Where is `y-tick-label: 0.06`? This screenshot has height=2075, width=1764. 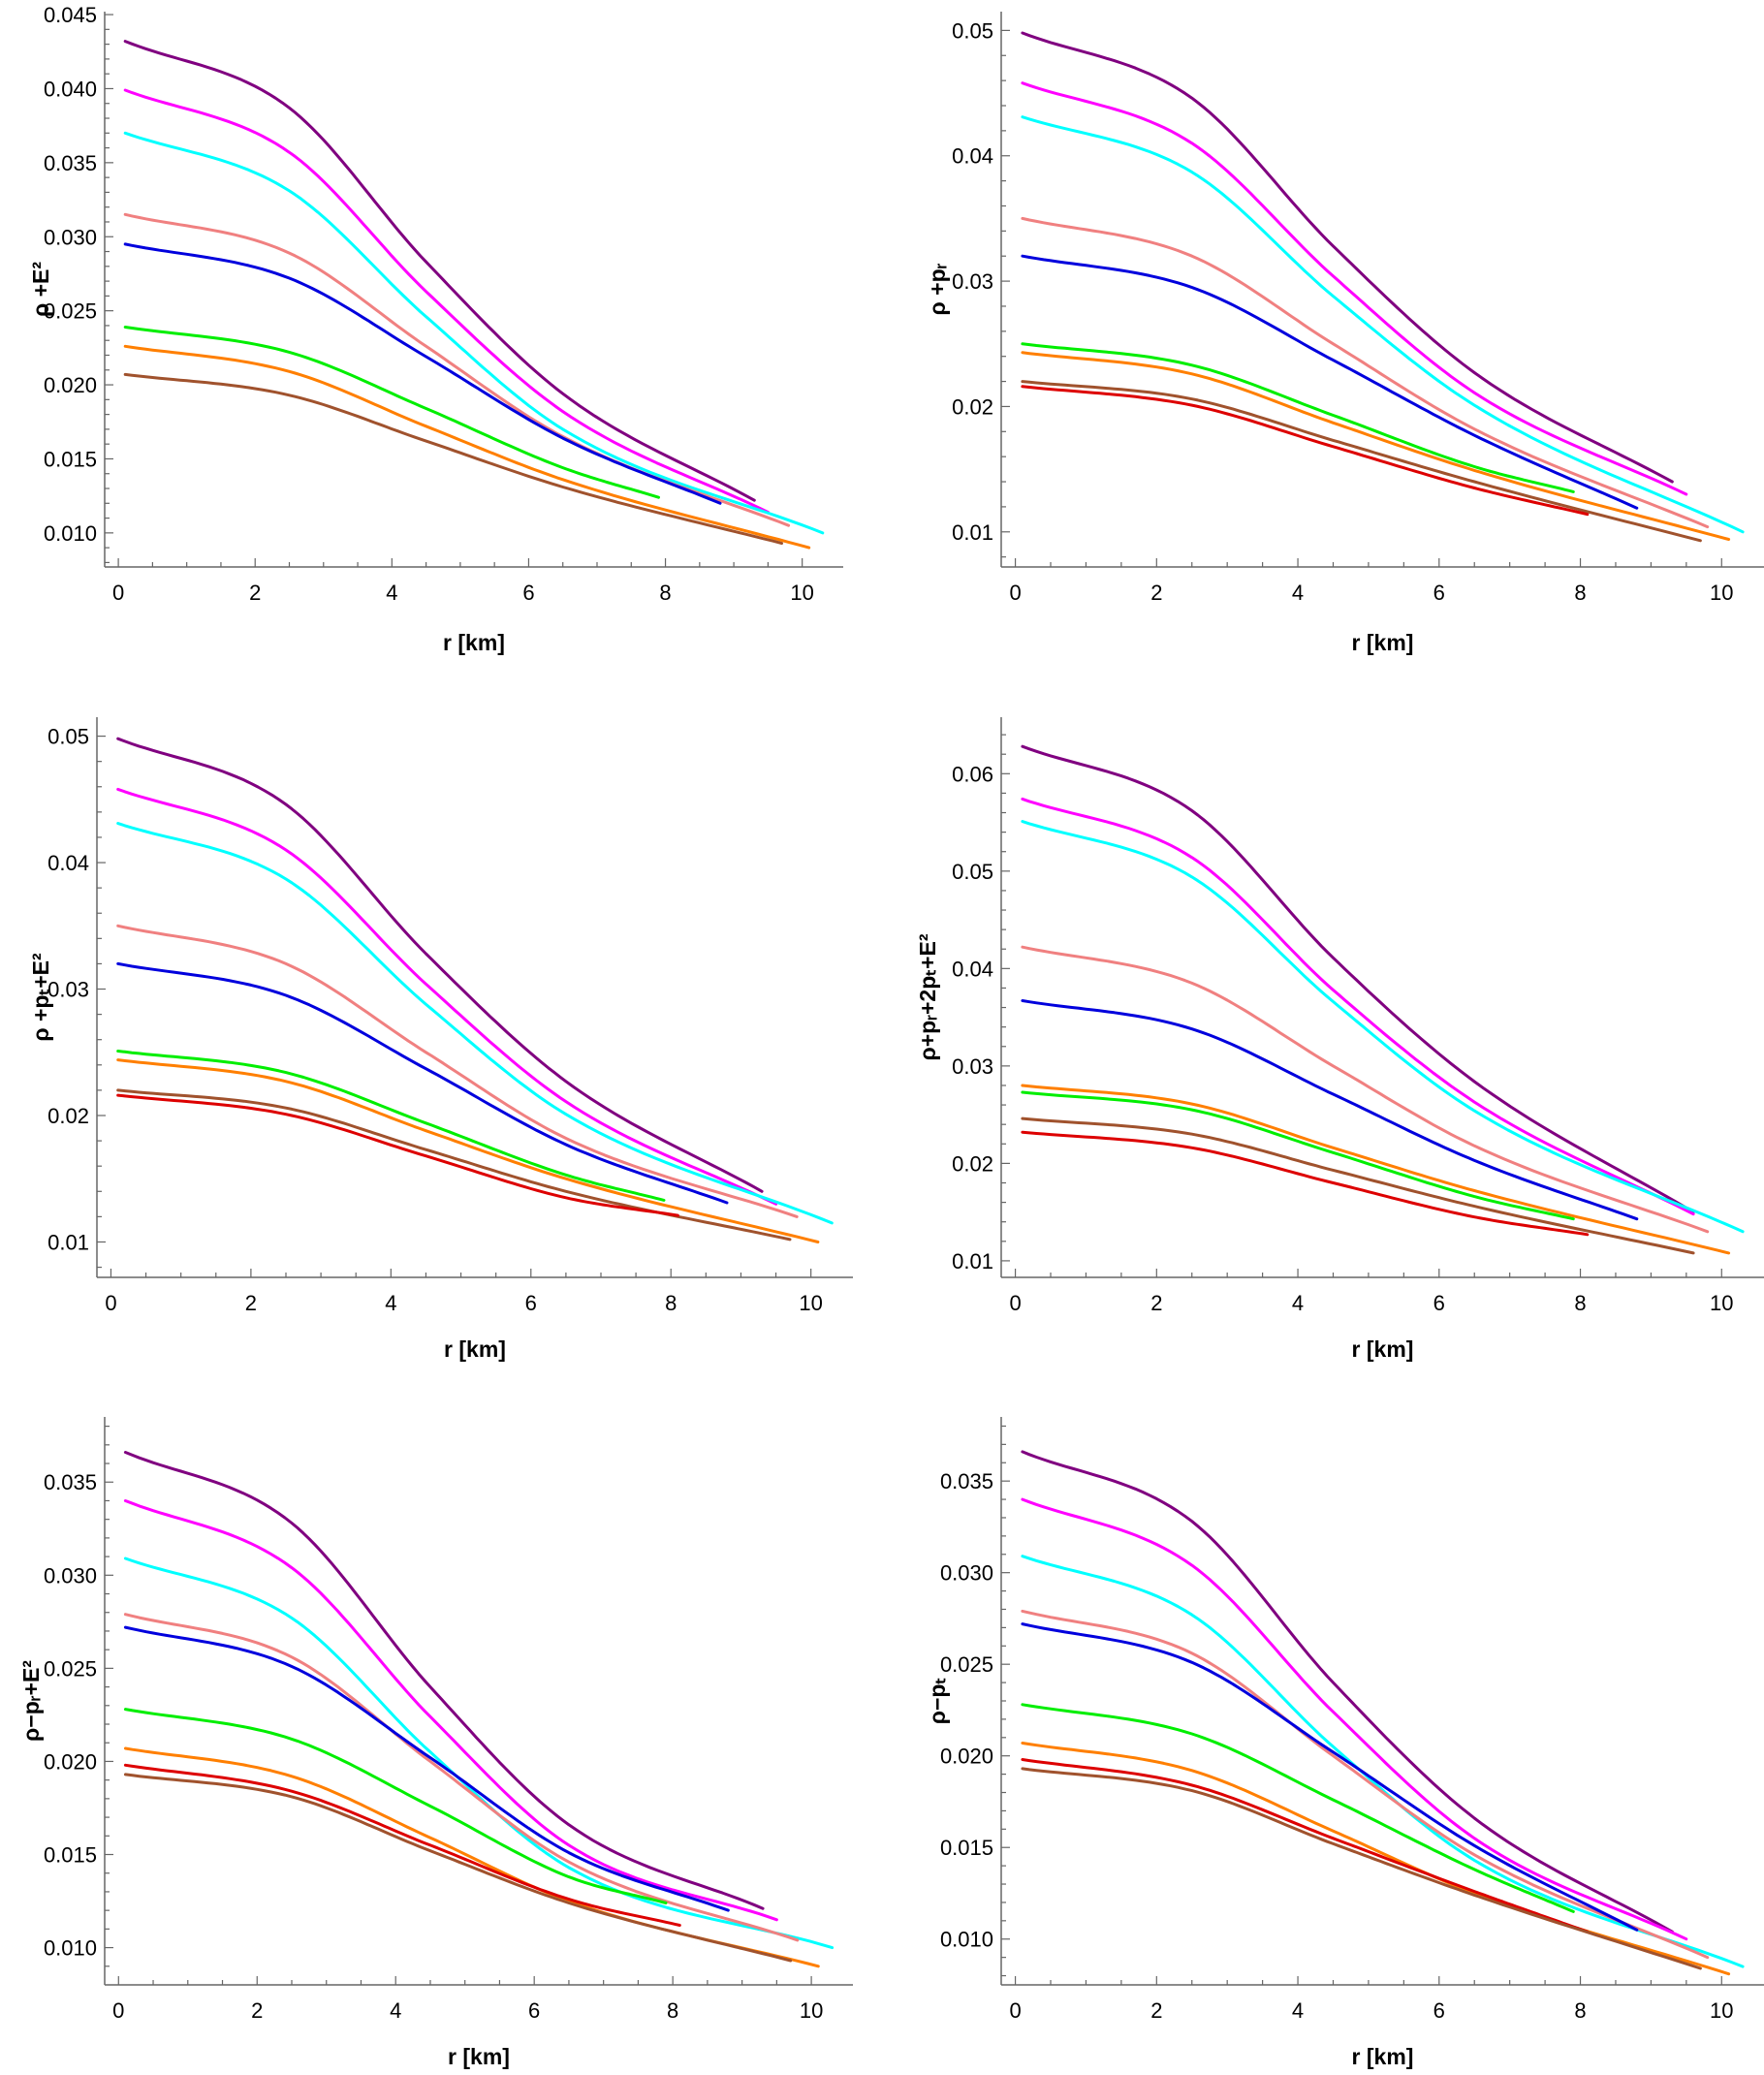 y-tick-label: 0.06 is located at coordinates (973, 774).